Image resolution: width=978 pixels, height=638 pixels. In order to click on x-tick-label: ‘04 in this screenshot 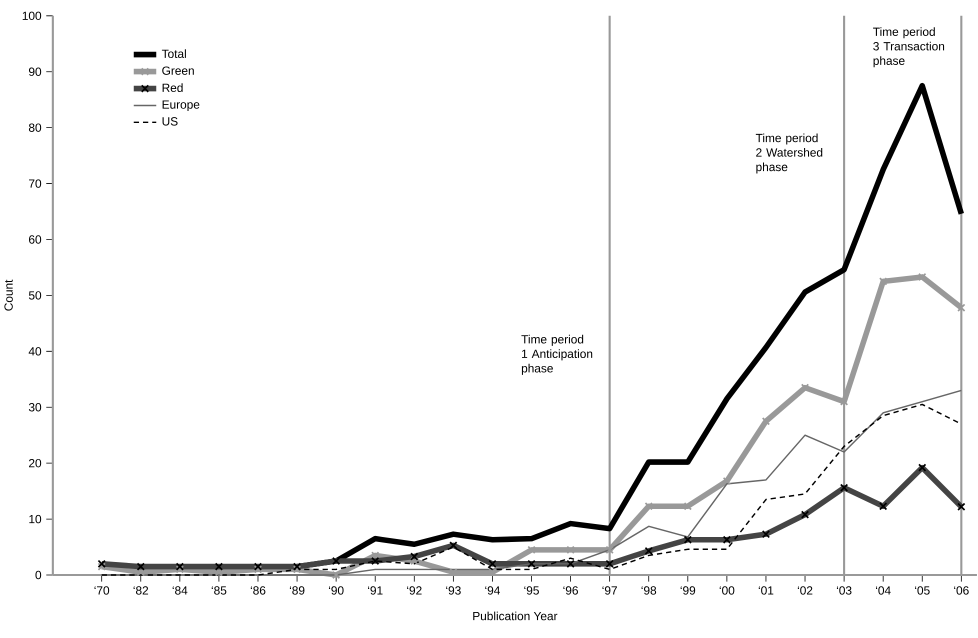, I will do `click(883, 590)`.